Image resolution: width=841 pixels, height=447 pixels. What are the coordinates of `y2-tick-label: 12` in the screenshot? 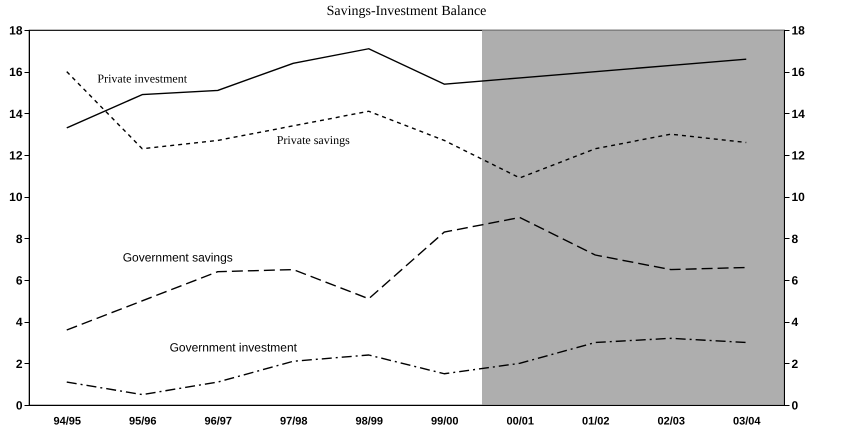 It's located at (799, 155).